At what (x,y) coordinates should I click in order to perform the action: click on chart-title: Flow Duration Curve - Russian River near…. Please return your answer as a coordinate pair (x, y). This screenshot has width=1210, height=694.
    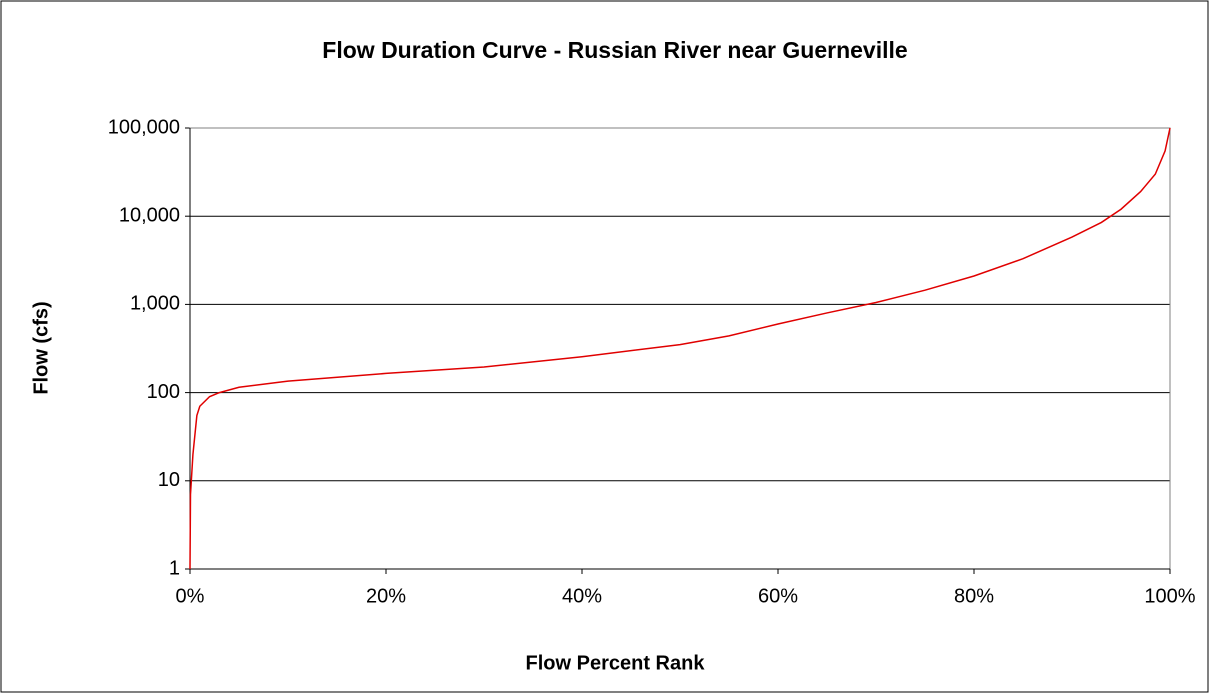
    Looking at the image, I should click on (614, 50).